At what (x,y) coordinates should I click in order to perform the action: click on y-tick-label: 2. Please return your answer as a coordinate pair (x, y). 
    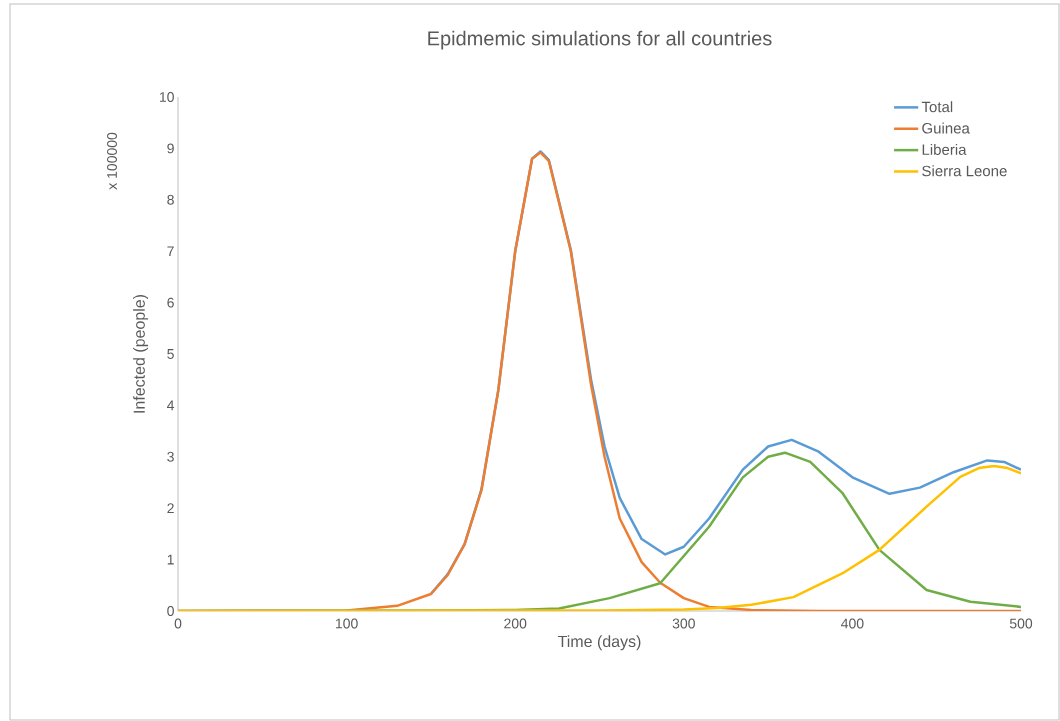
    Looking at the image, I should click on (170, 508).